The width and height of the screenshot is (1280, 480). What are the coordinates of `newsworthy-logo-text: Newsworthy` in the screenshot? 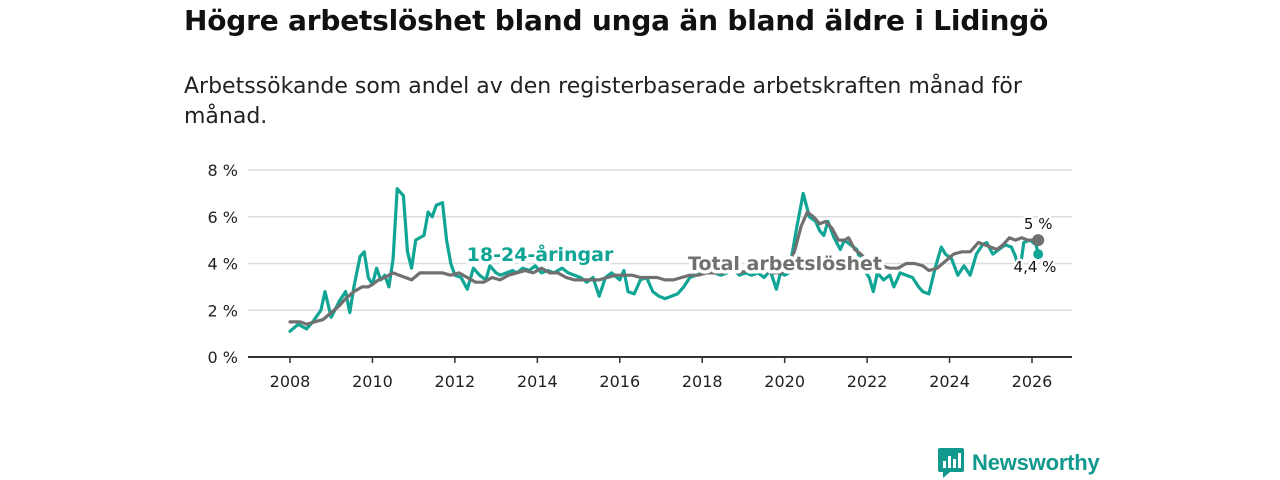 It's located at (1036, 462).